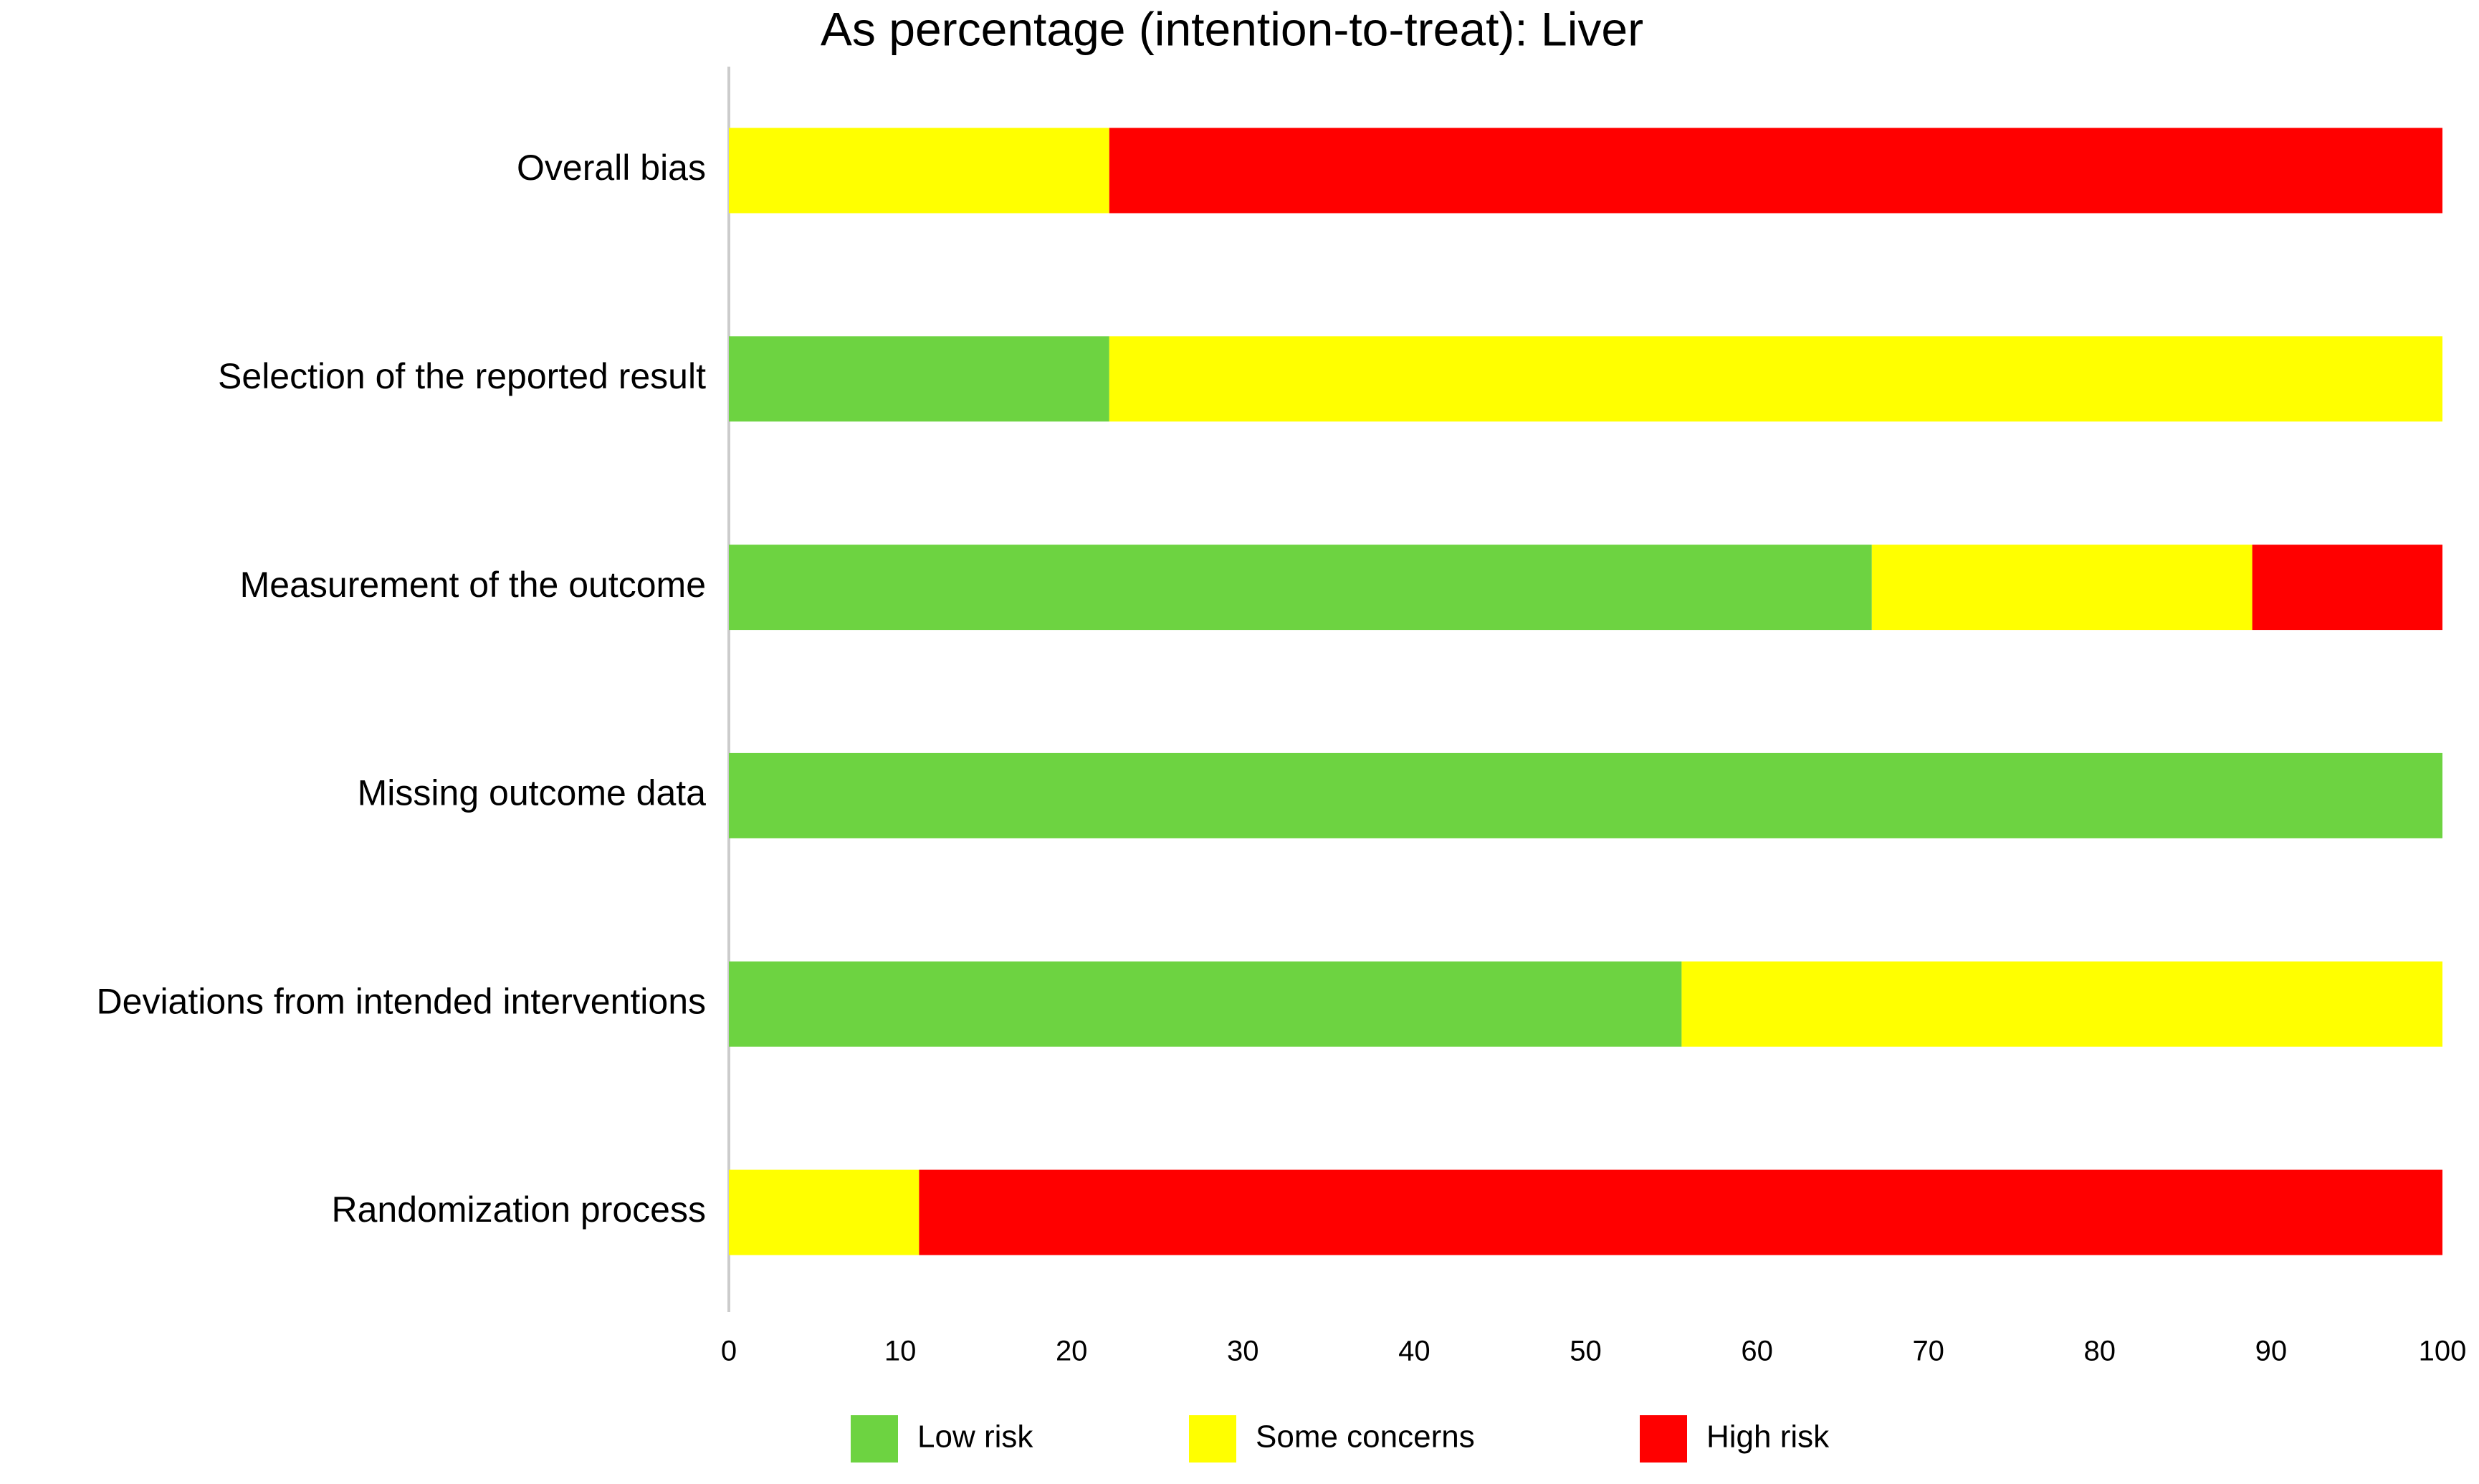  What do you see at coordinates (1928, 1351) in the screenshot?
I see `x-tick-label: 70` at bounding box center [1928, 1351].